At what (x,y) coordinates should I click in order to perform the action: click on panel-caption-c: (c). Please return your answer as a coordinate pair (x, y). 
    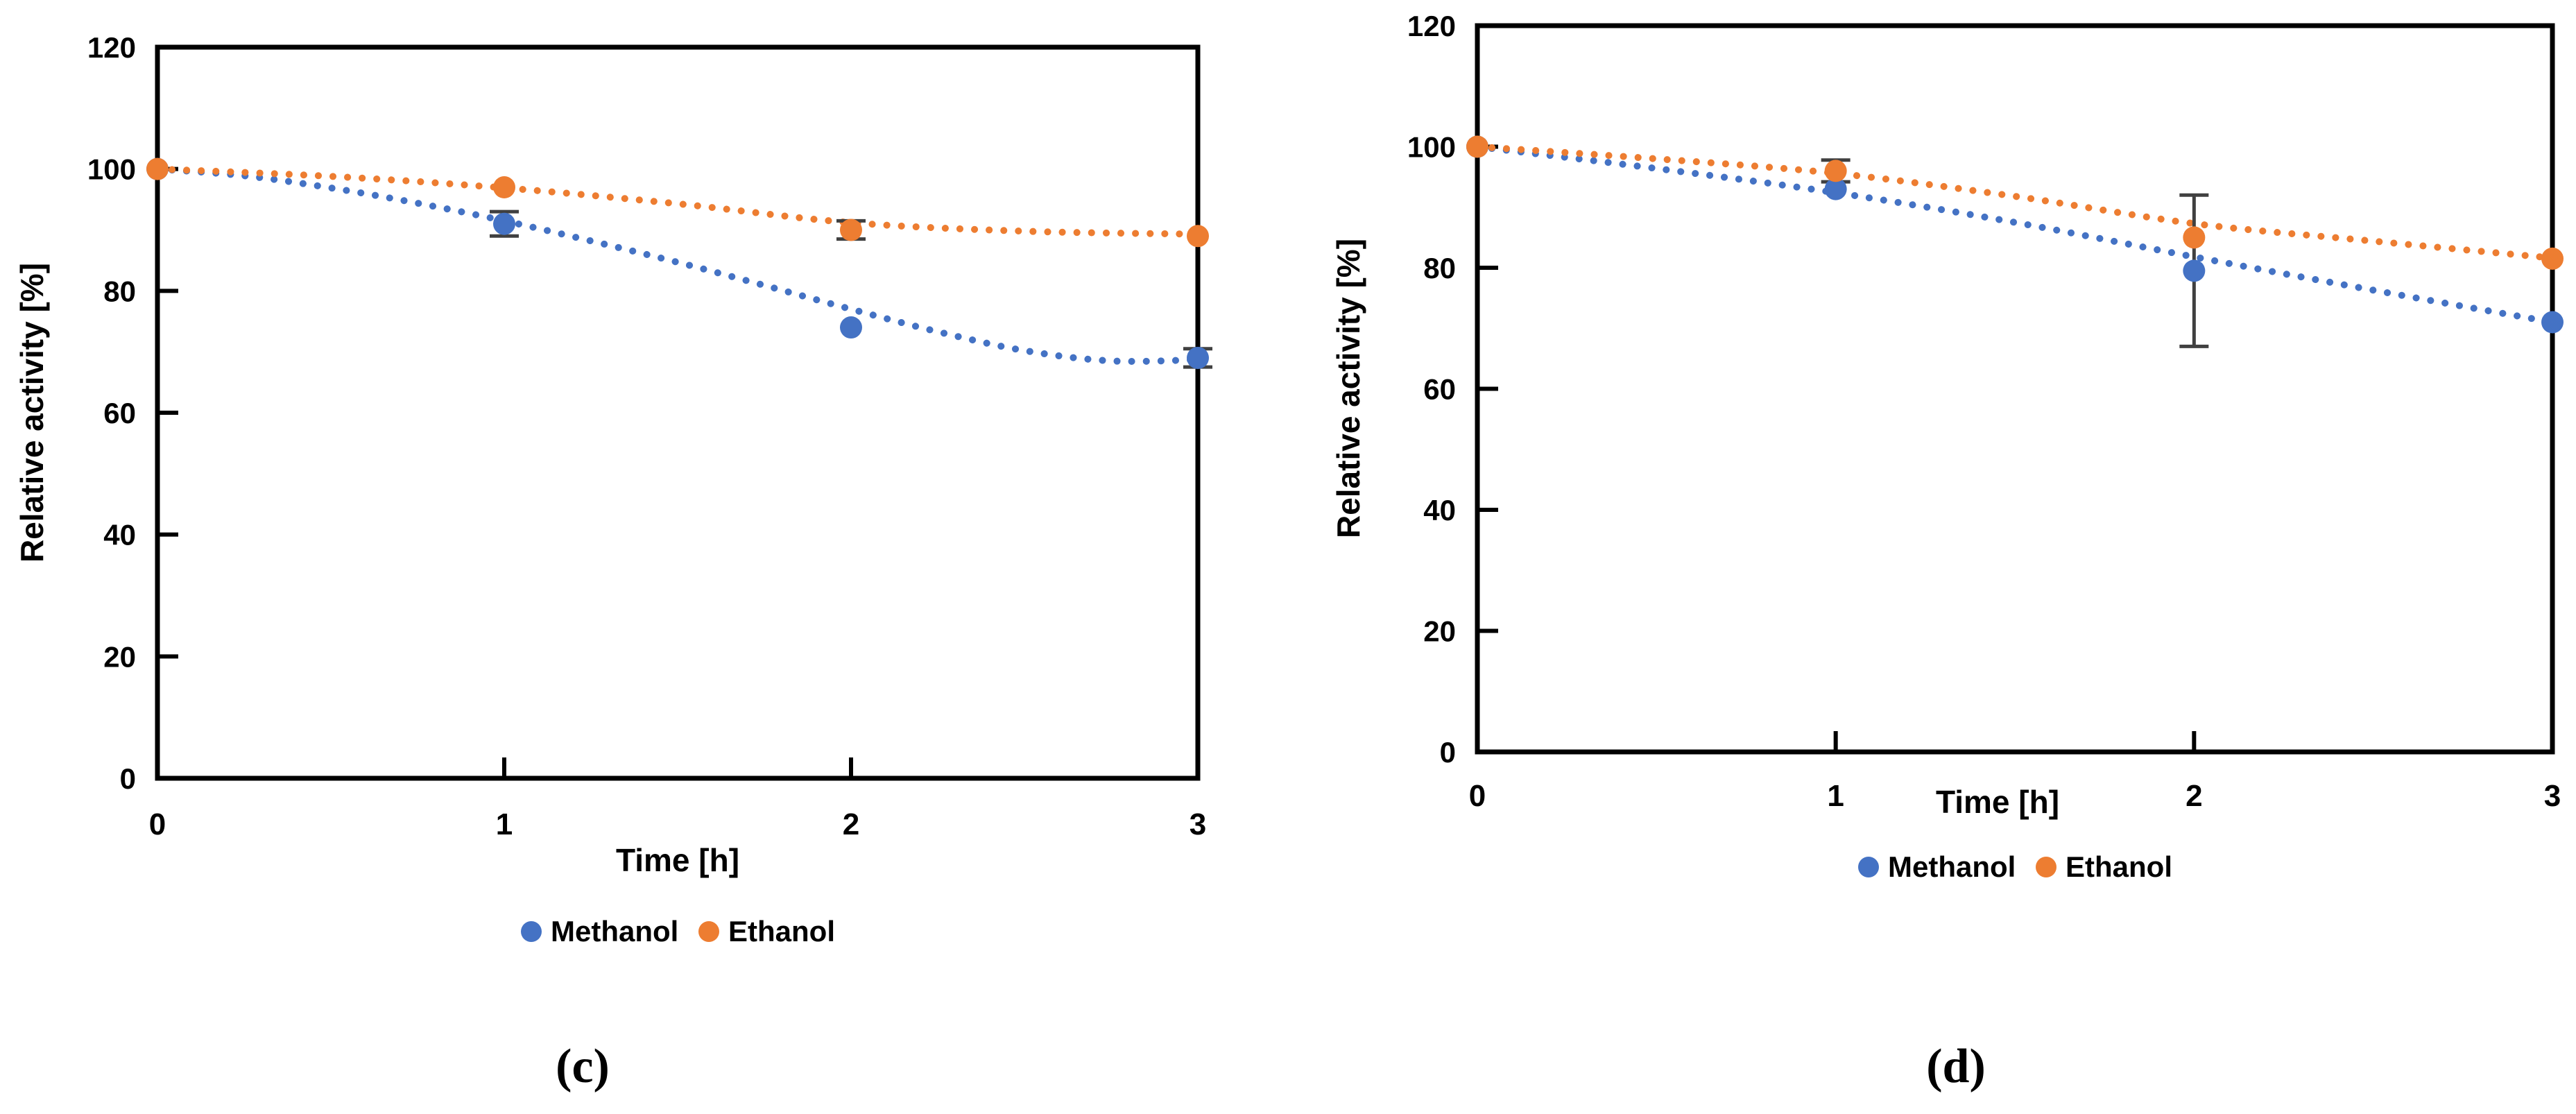
    Looking at the image, I should click on (583, 1066).